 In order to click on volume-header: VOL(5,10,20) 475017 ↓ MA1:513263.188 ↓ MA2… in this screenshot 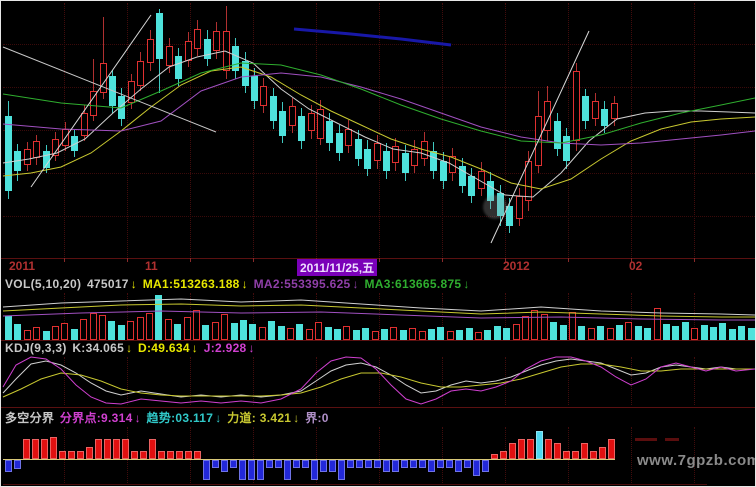, I will do `click(238, 284)`.